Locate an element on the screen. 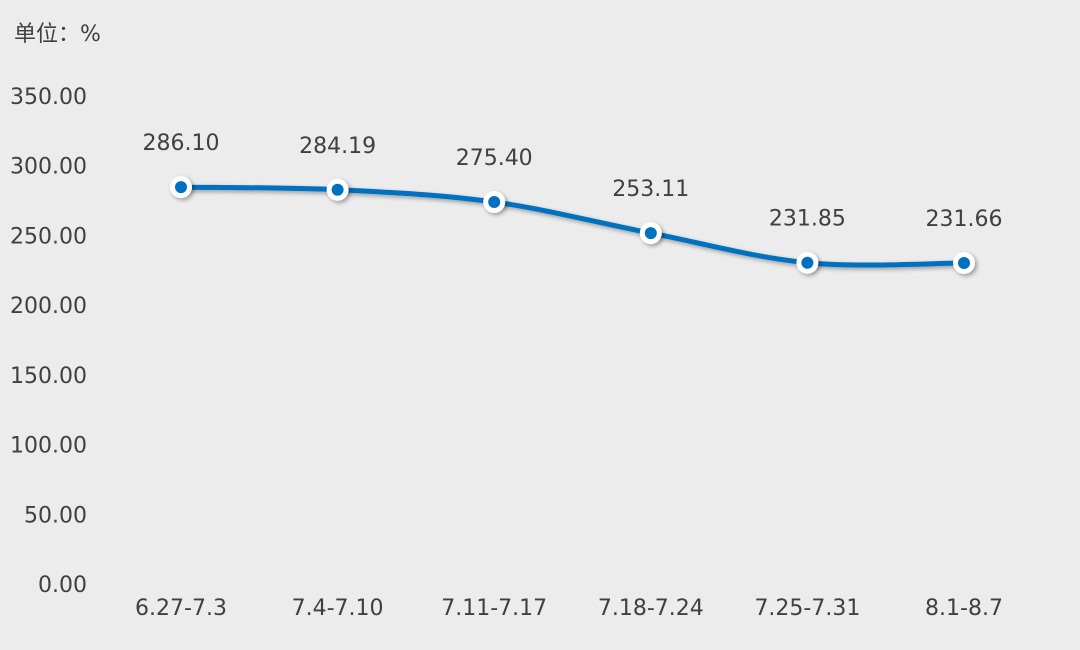  y-tick-label: 100.00 is located at coordinates (48, 446).